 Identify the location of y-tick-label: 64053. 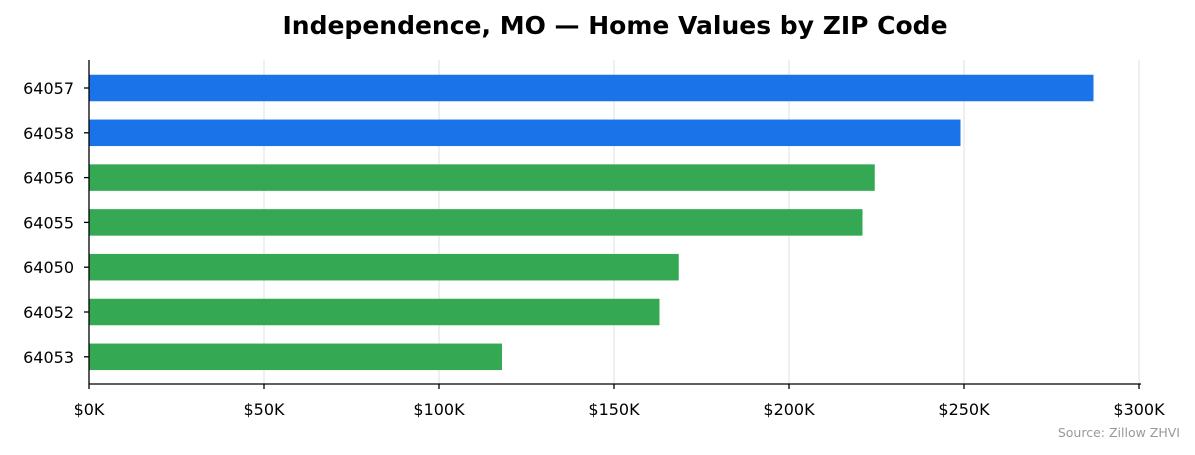
(48, 357).